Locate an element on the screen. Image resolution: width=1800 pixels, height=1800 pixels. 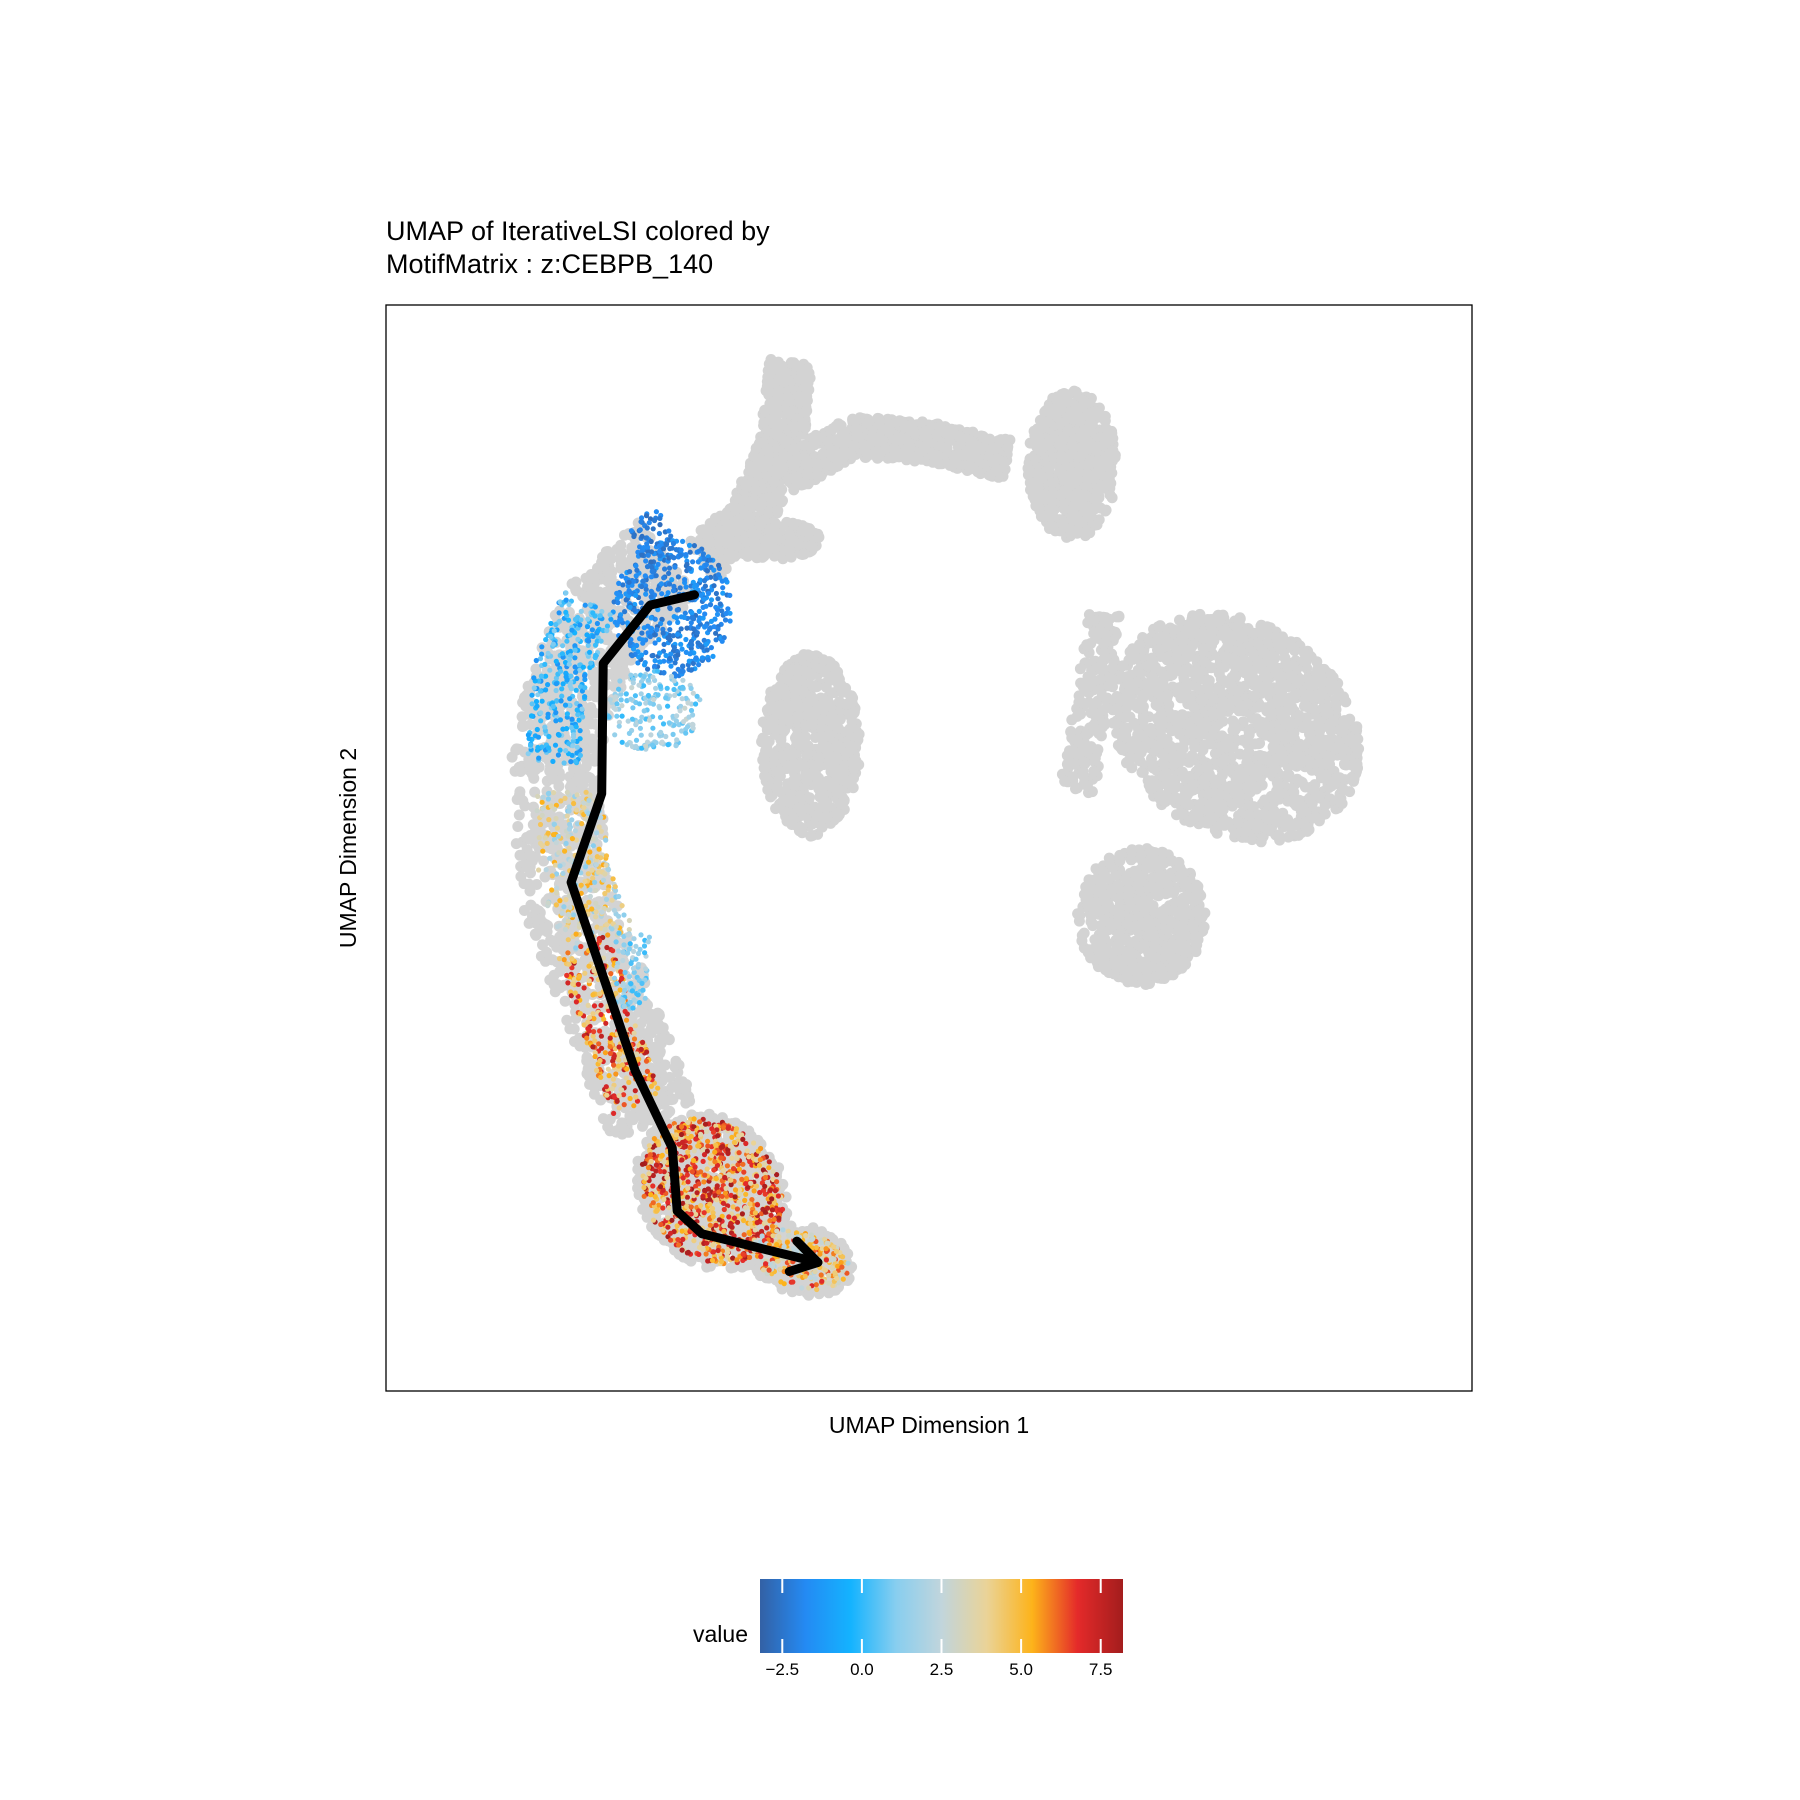
chart-title-line-2: MotifMatrix : z:CEBPB_140 is located at coordinates (549, 264).